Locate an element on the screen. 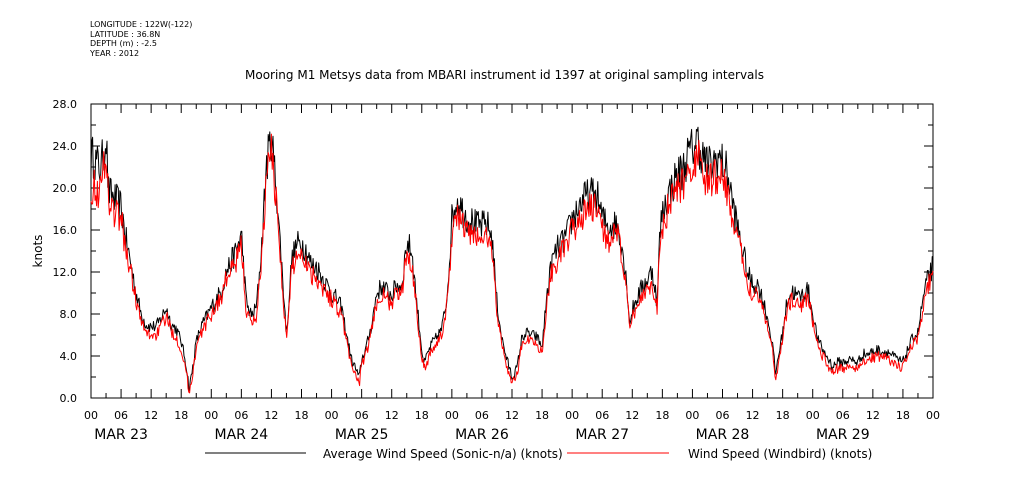 The image size is (1009, 504). y-tick-label: 12.0 is located at coordinates (65, 272).